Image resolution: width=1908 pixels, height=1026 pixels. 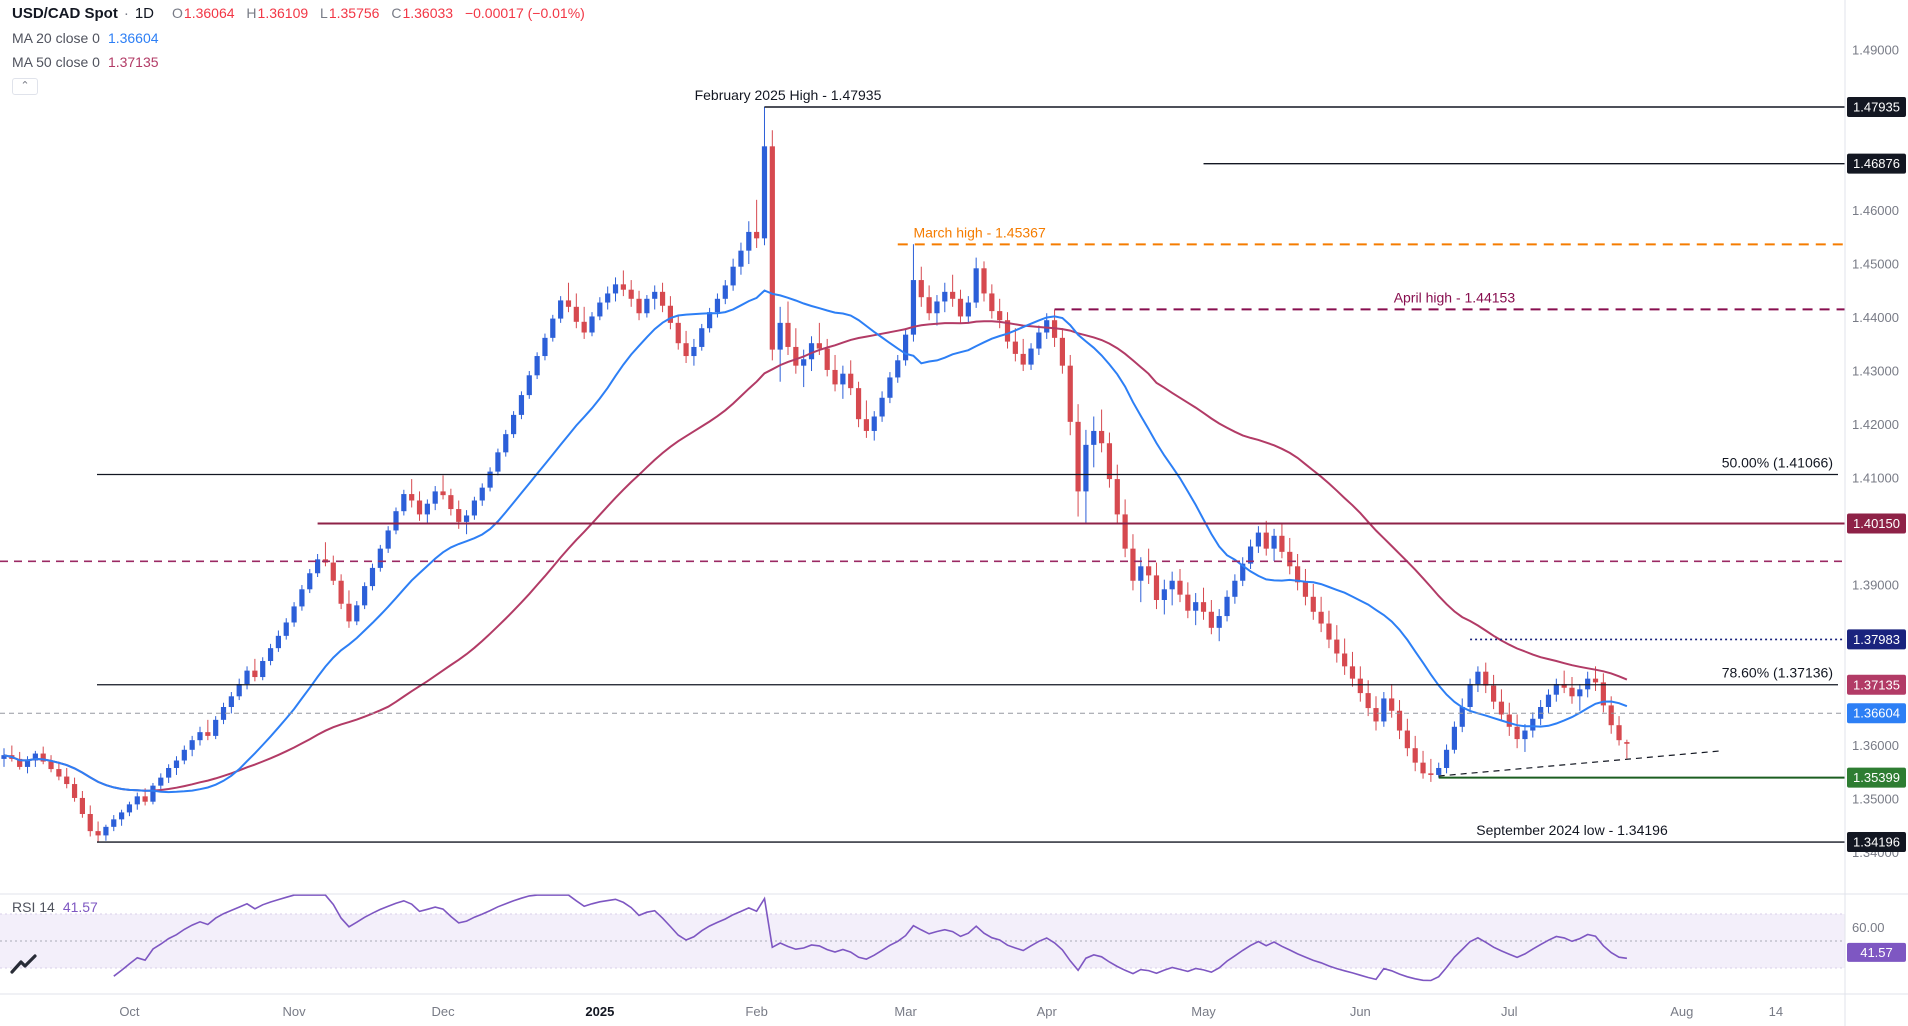 What do you see at coordinates (428, 13) in the screenshot?
I see `close-value: 1.36033` at bounding box center [428, 13].